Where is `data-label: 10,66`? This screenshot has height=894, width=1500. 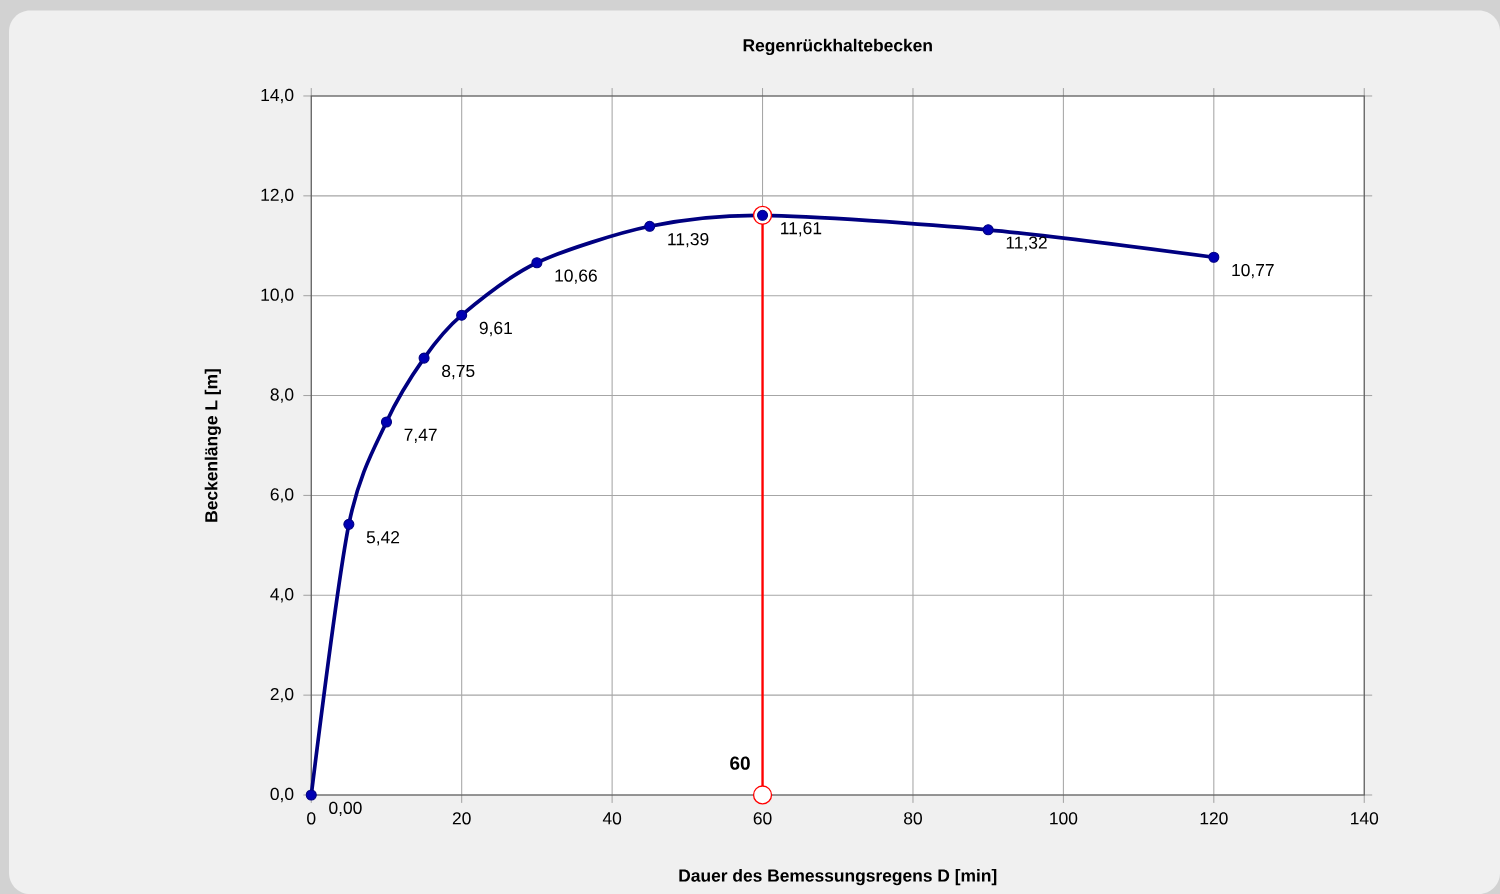 data-label: 10,66 is located at coordinates (576, 276).